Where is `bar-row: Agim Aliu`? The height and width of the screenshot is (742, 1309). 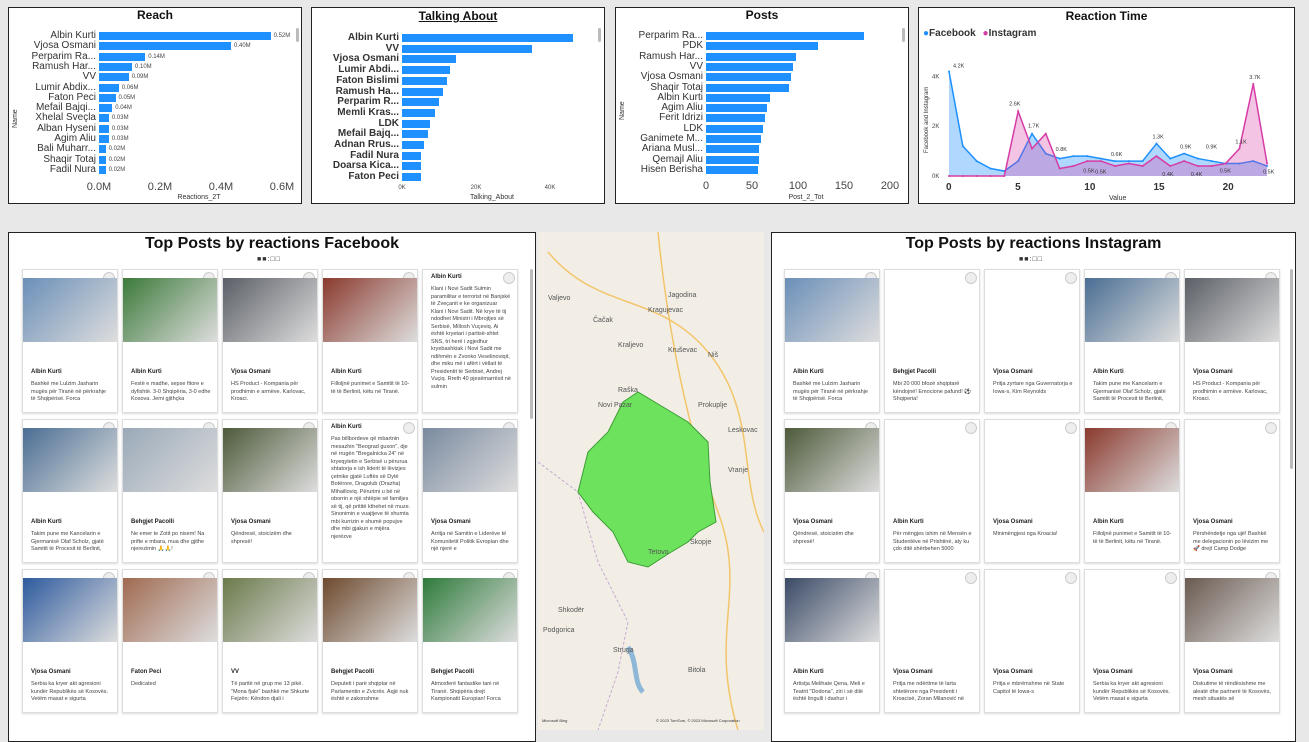 bar-row: Agim Aliu is located at coordinates (761, 108).